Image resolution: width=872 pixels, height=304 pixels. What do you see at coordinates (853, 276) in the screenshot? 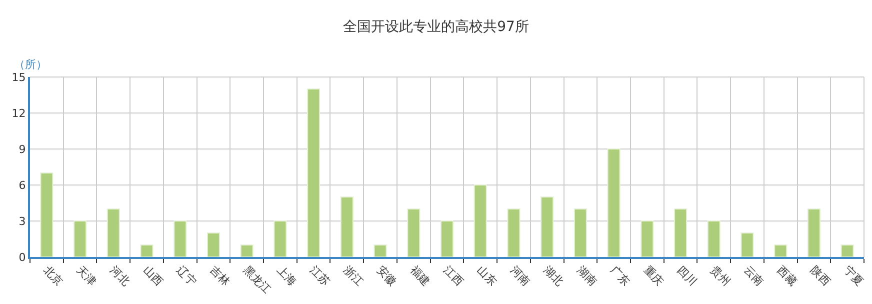
I see `x-tick-label: 宁夏` at bounding box center [853, 276].